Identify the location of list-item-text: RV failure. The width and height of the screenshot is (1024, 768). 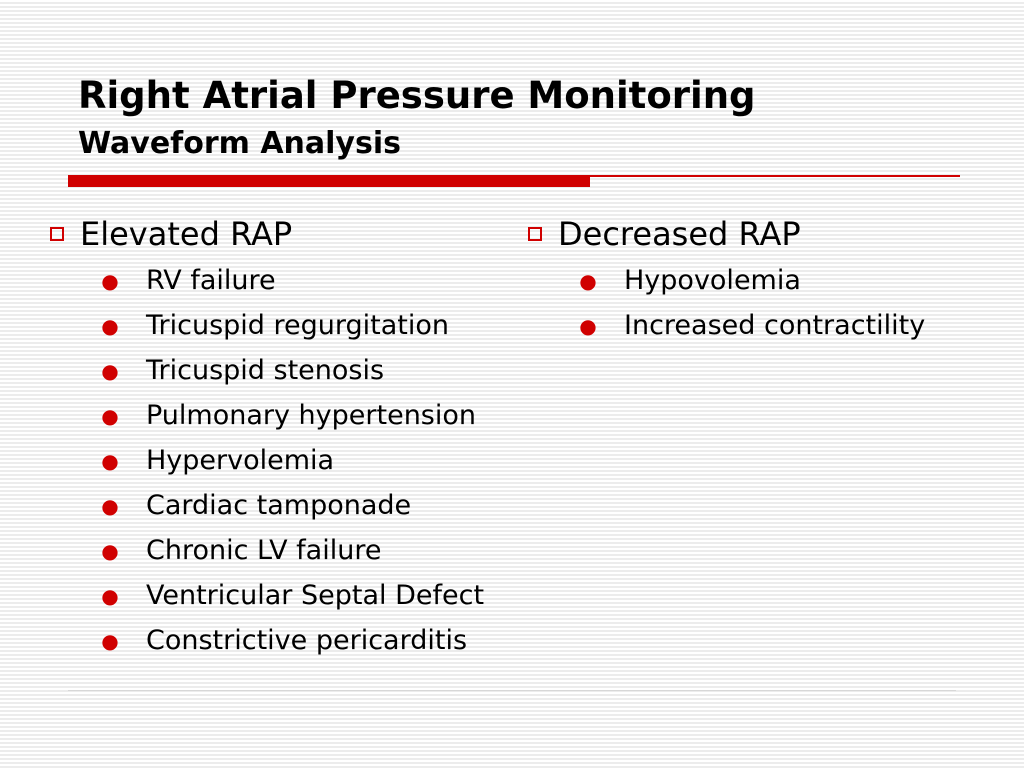
(211, 280).